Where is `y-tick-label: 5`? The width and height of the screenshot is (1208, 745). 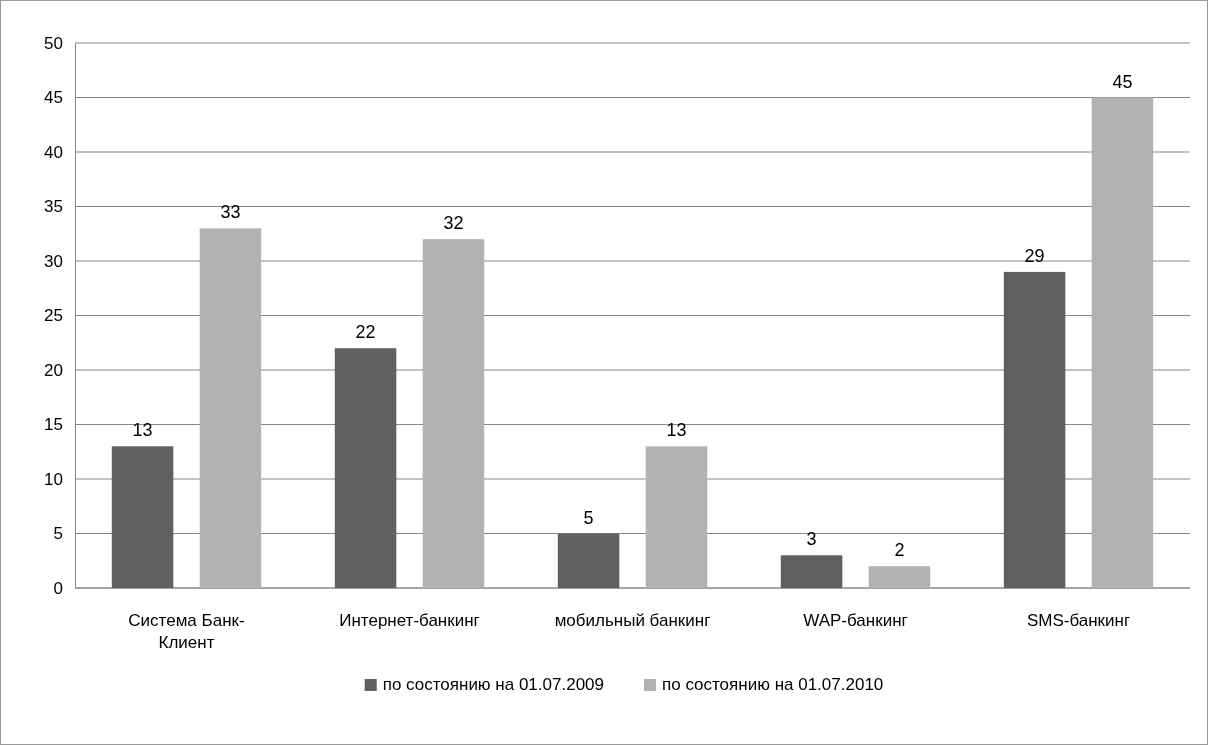
y-tick-label: 5 is located at coordinates (58, 534).